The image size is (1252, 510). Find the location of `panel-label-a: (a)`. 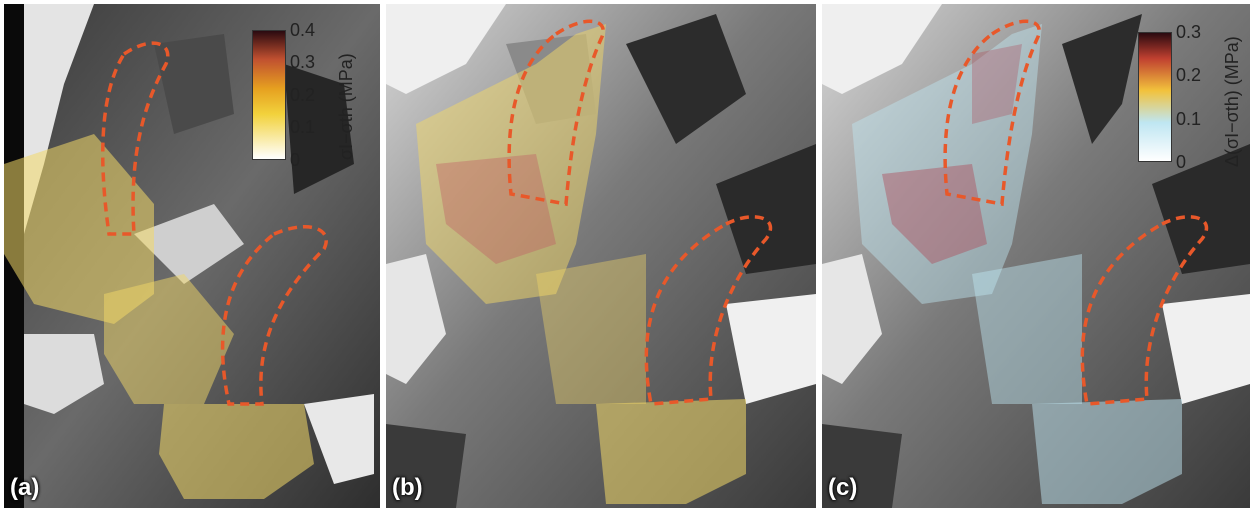

panel-label-a: (a) is located at coordinates (25, 487).